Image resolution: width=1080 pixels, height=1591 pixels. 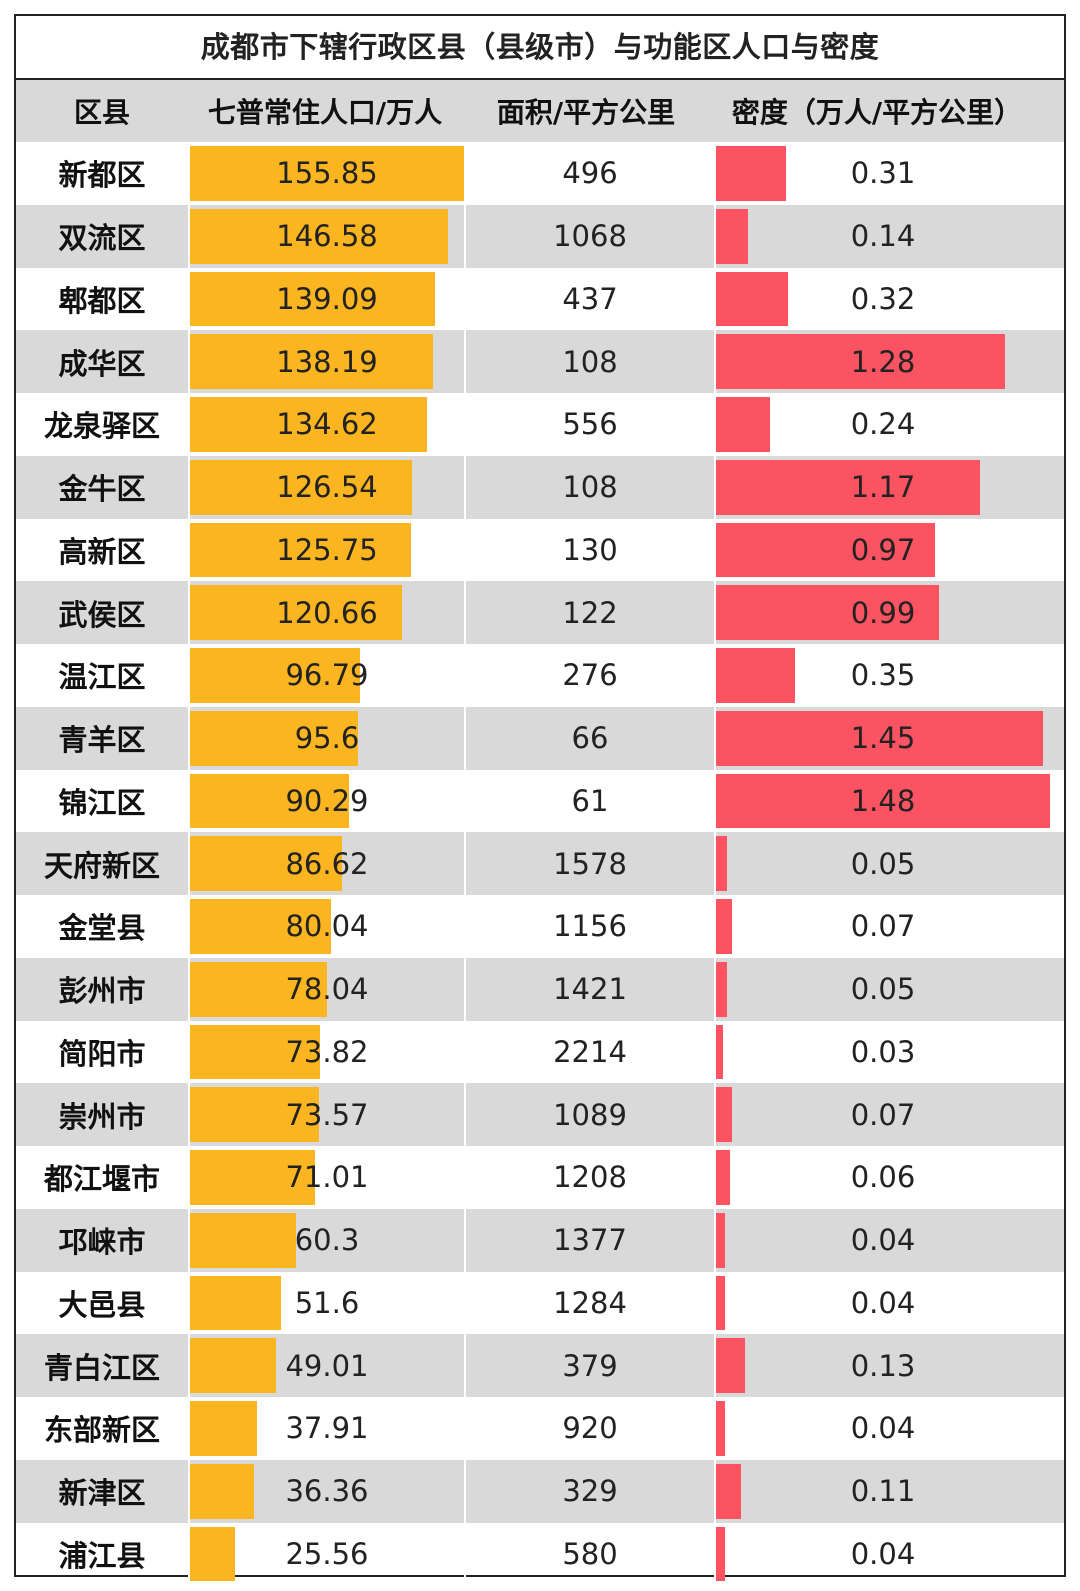 I want to click on density-value: 0.04, so click(x=883, y=1240).